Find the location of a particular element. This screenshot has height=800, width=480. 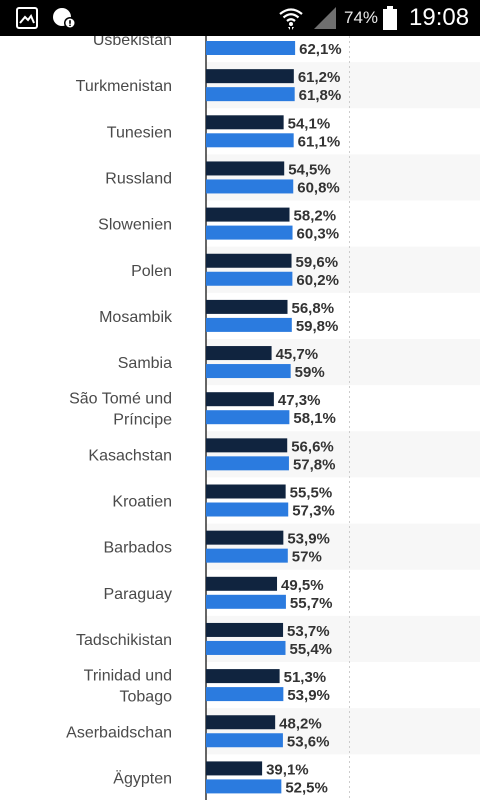

data-label: 48,2% is located at coordinates (300, 723).